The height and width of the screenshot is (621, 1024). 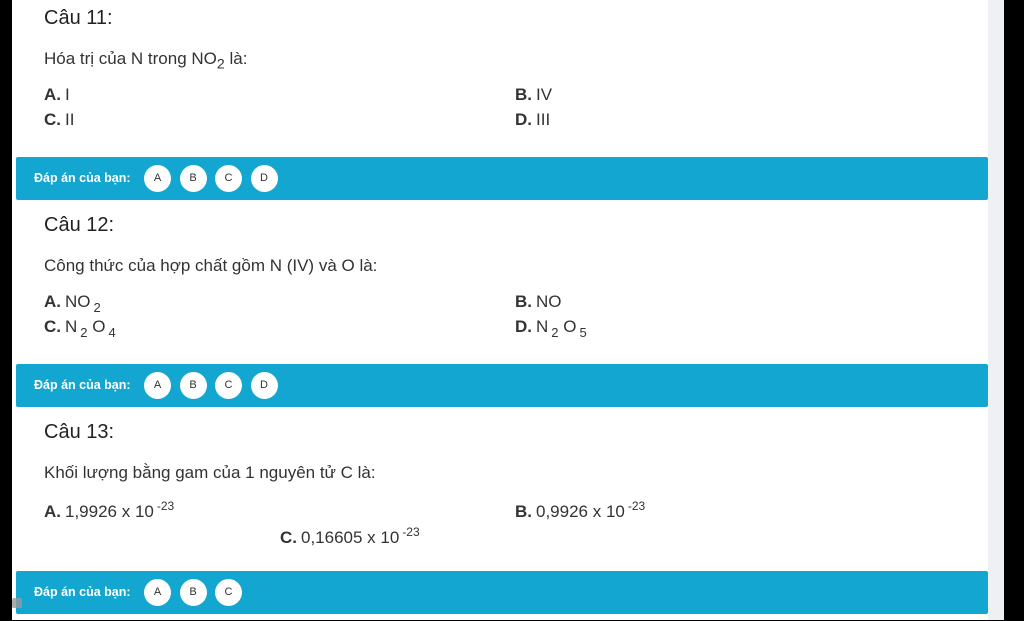 I want to click on text: 0,16605 x 10, so click(x=350, y=537).